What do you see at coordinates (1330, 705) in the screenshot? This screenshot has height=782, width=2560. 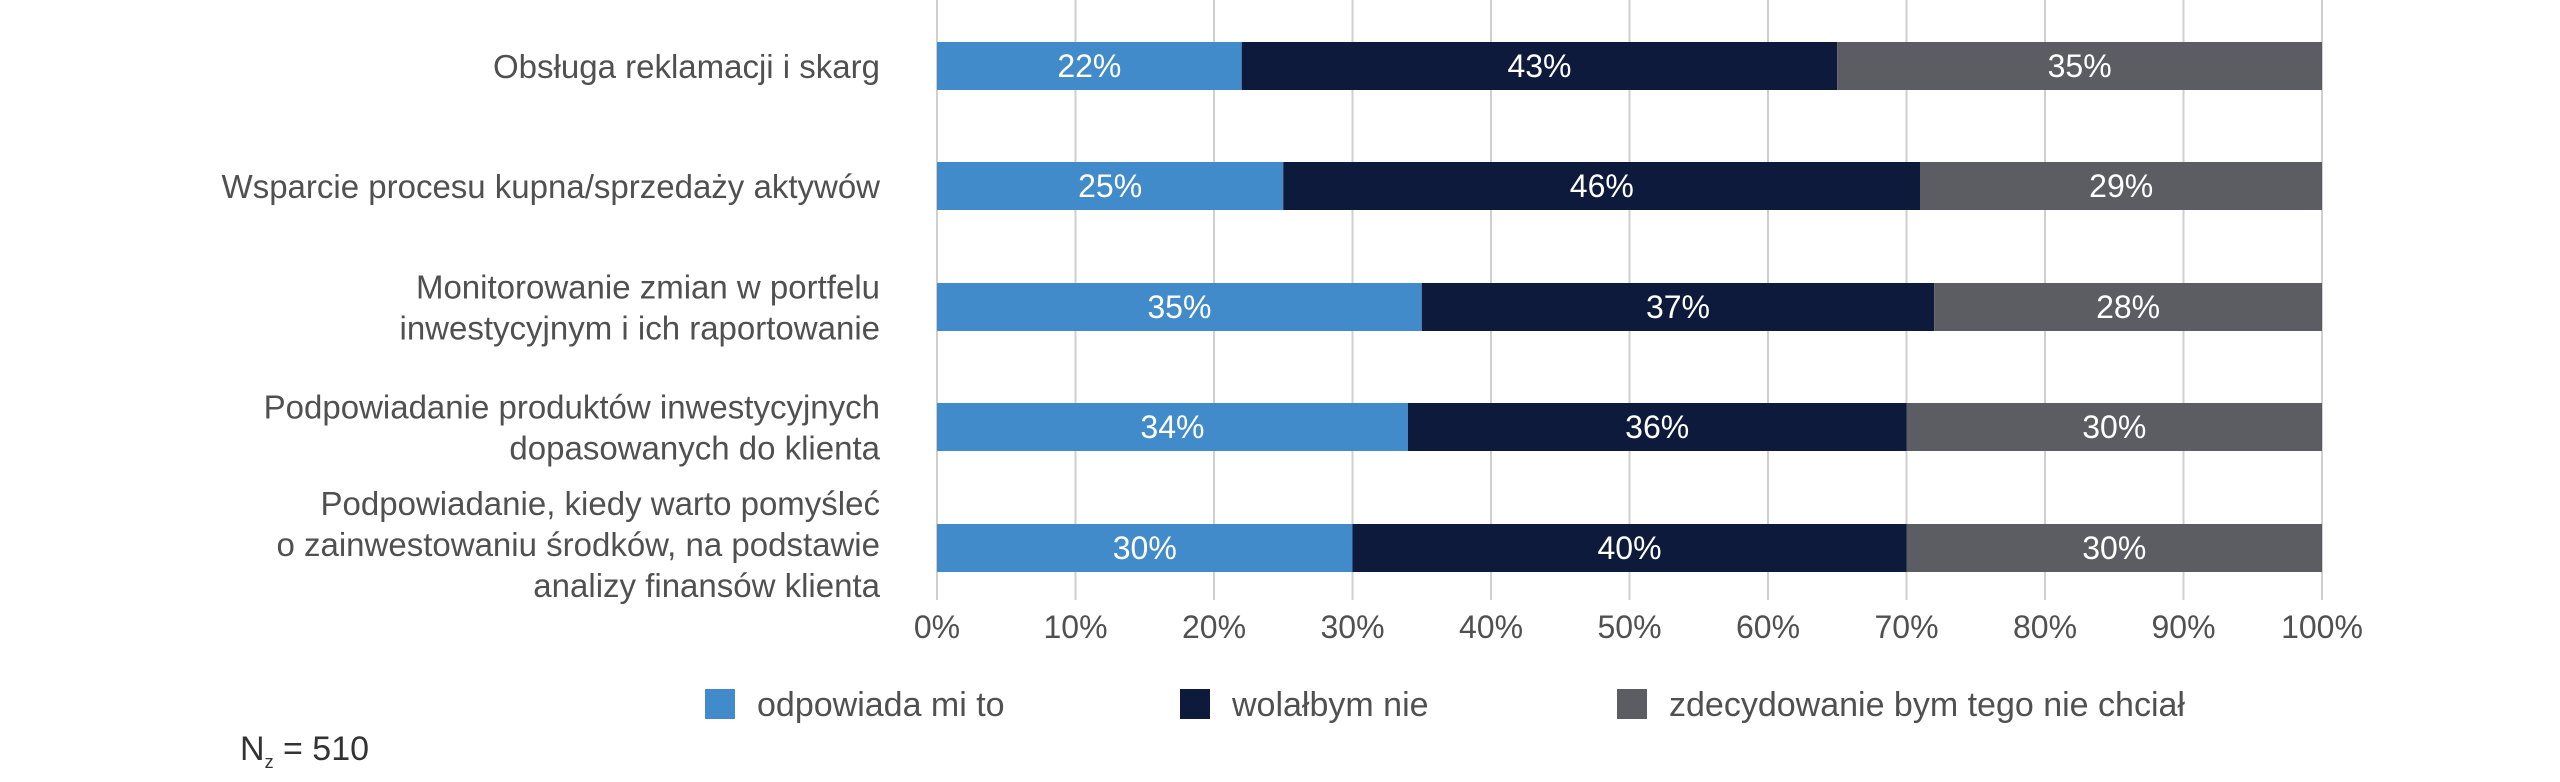 I see `legend-label: wolałbym nie` at bounding box center [1330, 705].